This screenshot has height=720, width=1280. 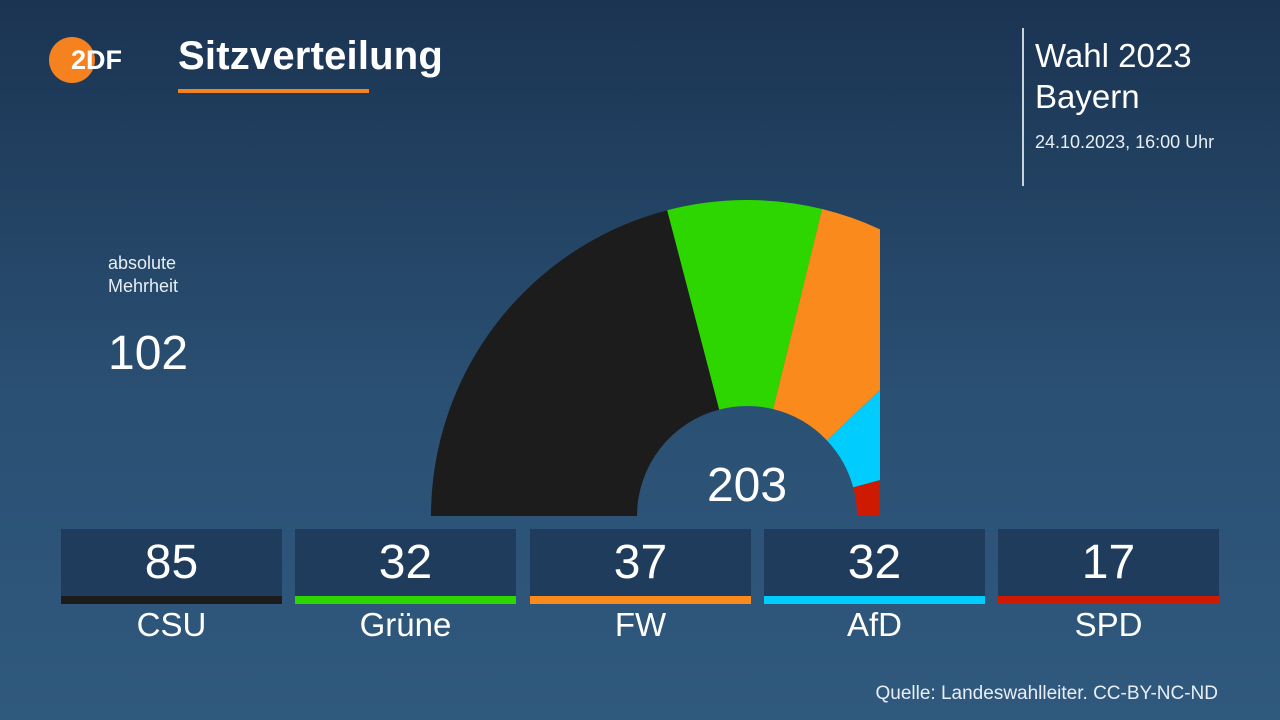 I want to click on party-name-afd: AfD, so click(x=874, y=624).